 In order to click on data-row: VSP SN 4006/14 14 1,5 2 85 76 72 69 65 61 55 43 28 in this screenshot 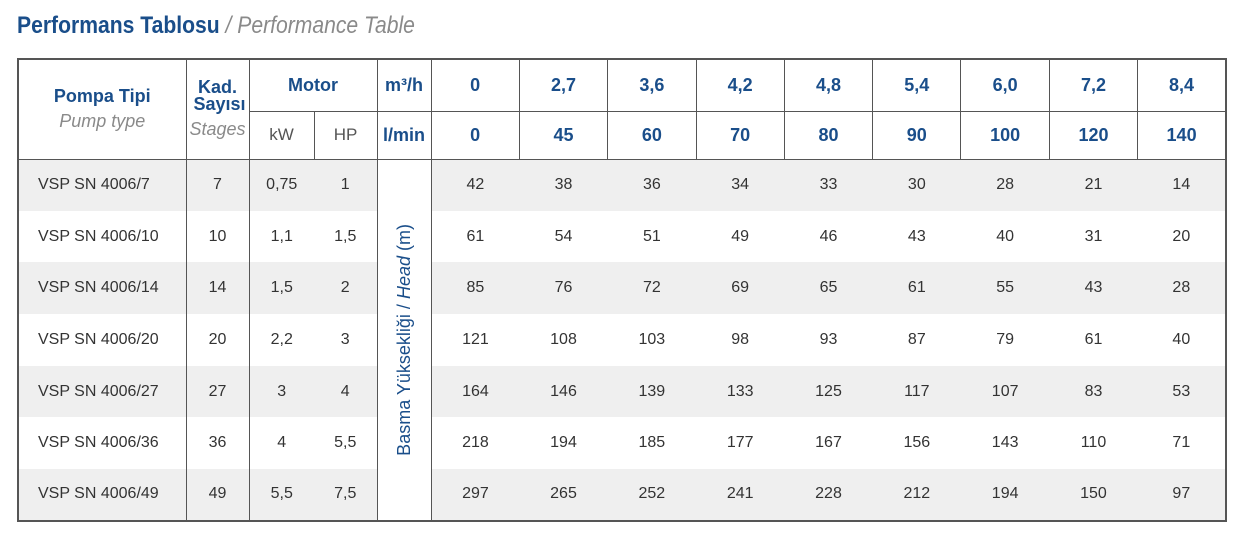, I will do `click(622, 288)`.